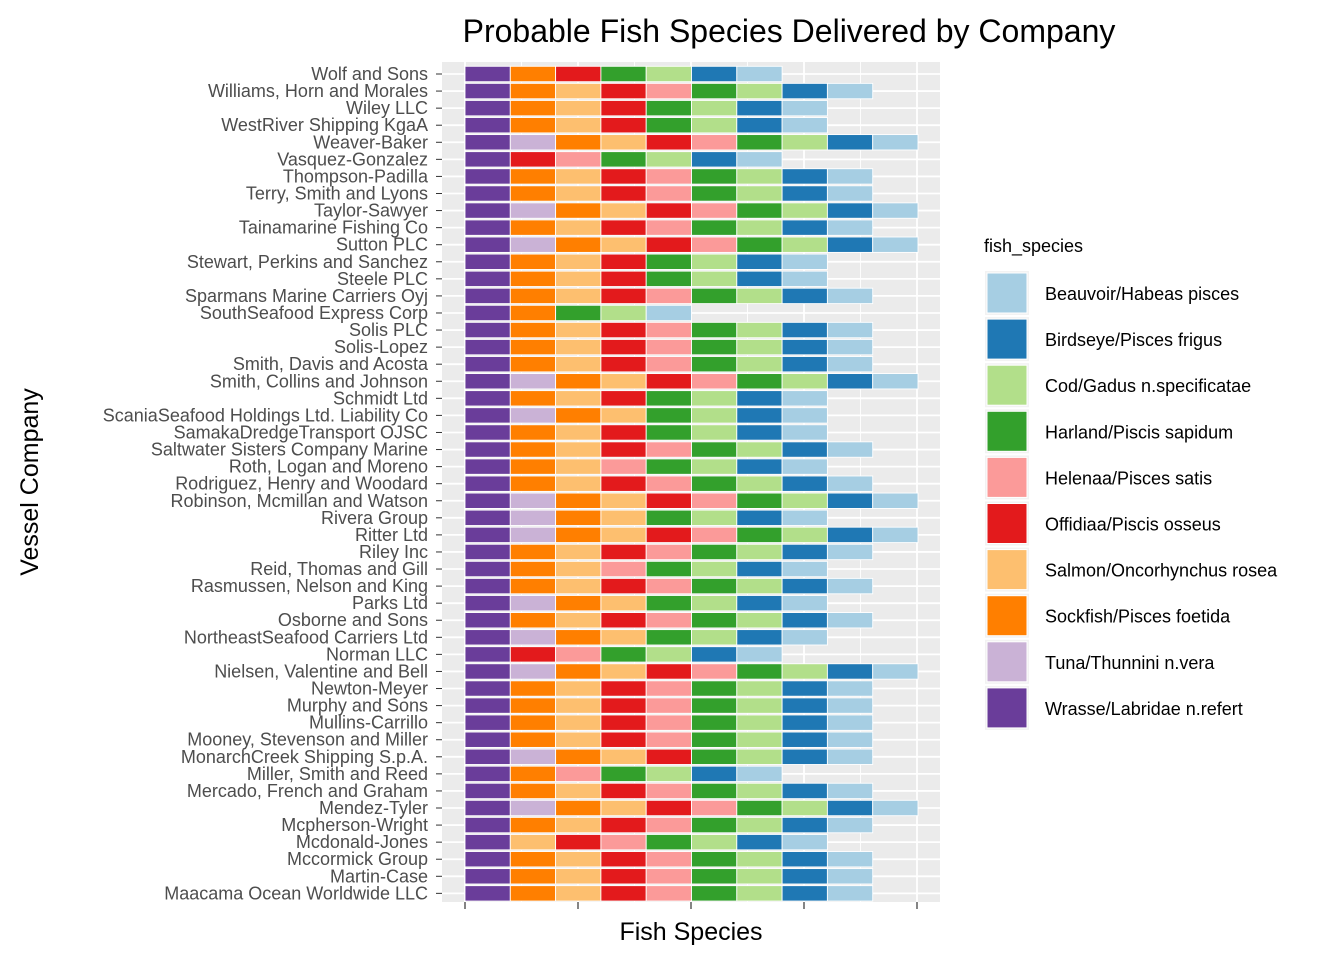 This screenshot has height=965, width=1344. What do you see at coordinates (1161, 571) in the screenshot?
I see `legend-label: Salmon/Oncorhynchus rosea` at bounding box center [1161, 571].